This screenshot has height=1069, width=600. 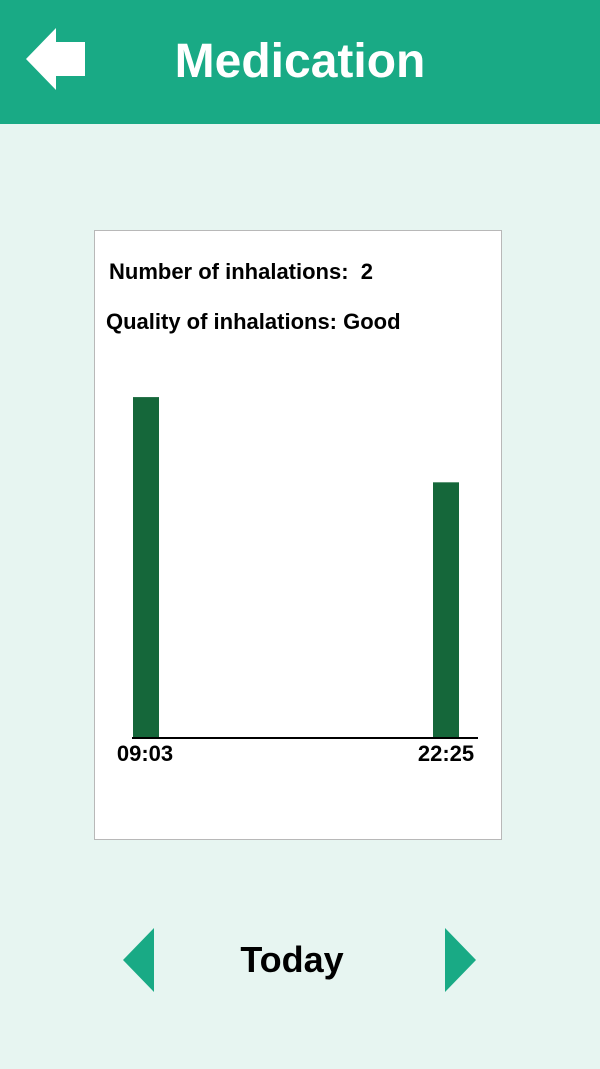 What do you see at coordinates (145, 753) in the screenshot?
I see `x-tick-label: 09:03` at bounding box center [145, 753].